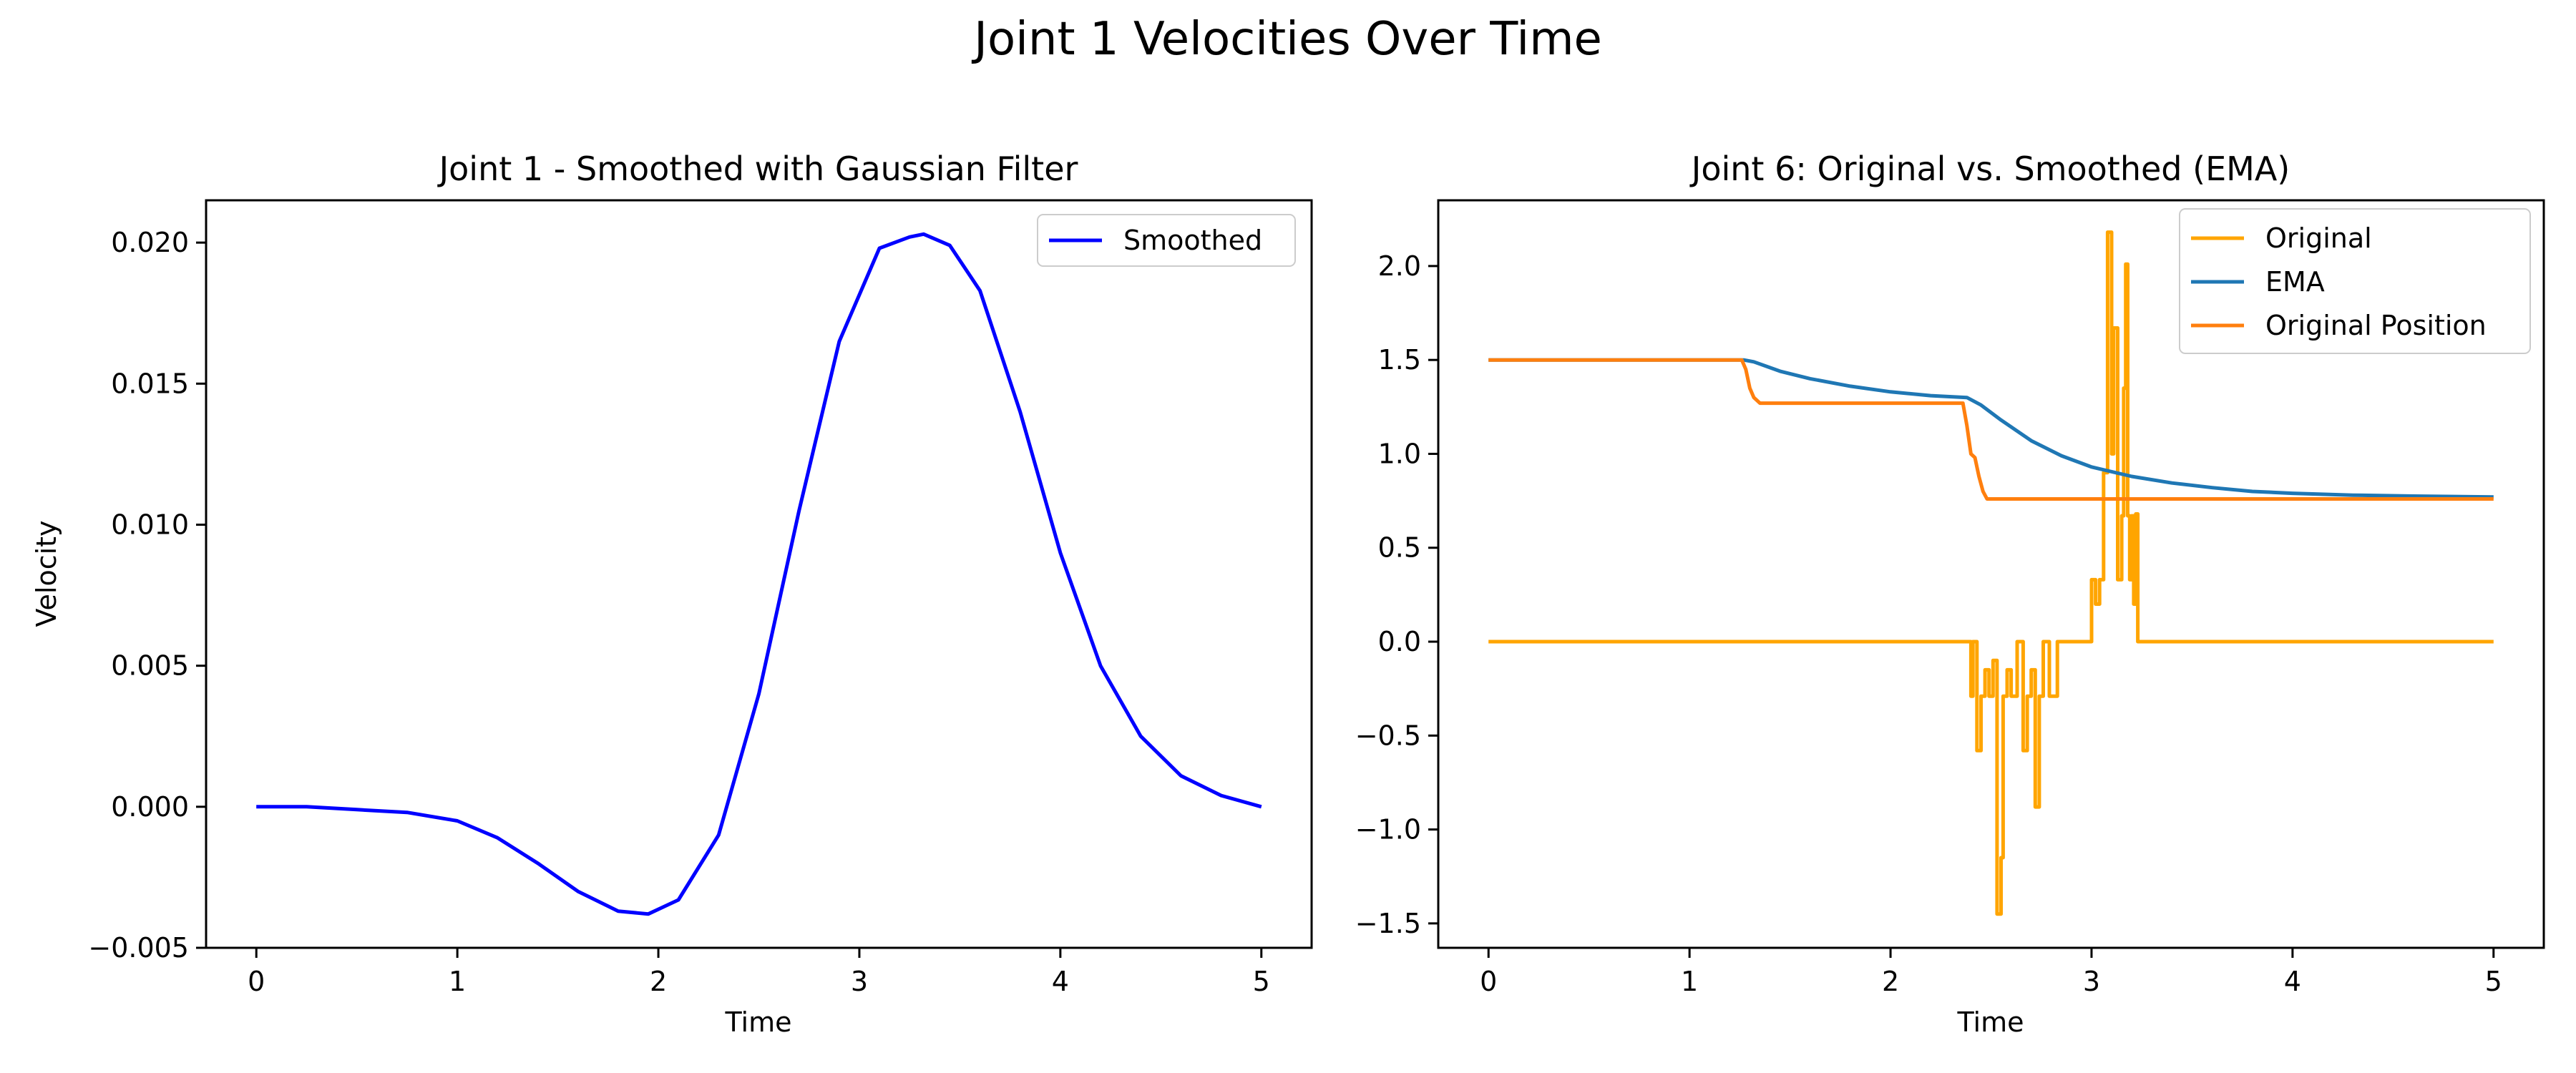 This screenshot has width=2576, height=1073. I want to click on chart-left-legend-box, so click(1166, 240).